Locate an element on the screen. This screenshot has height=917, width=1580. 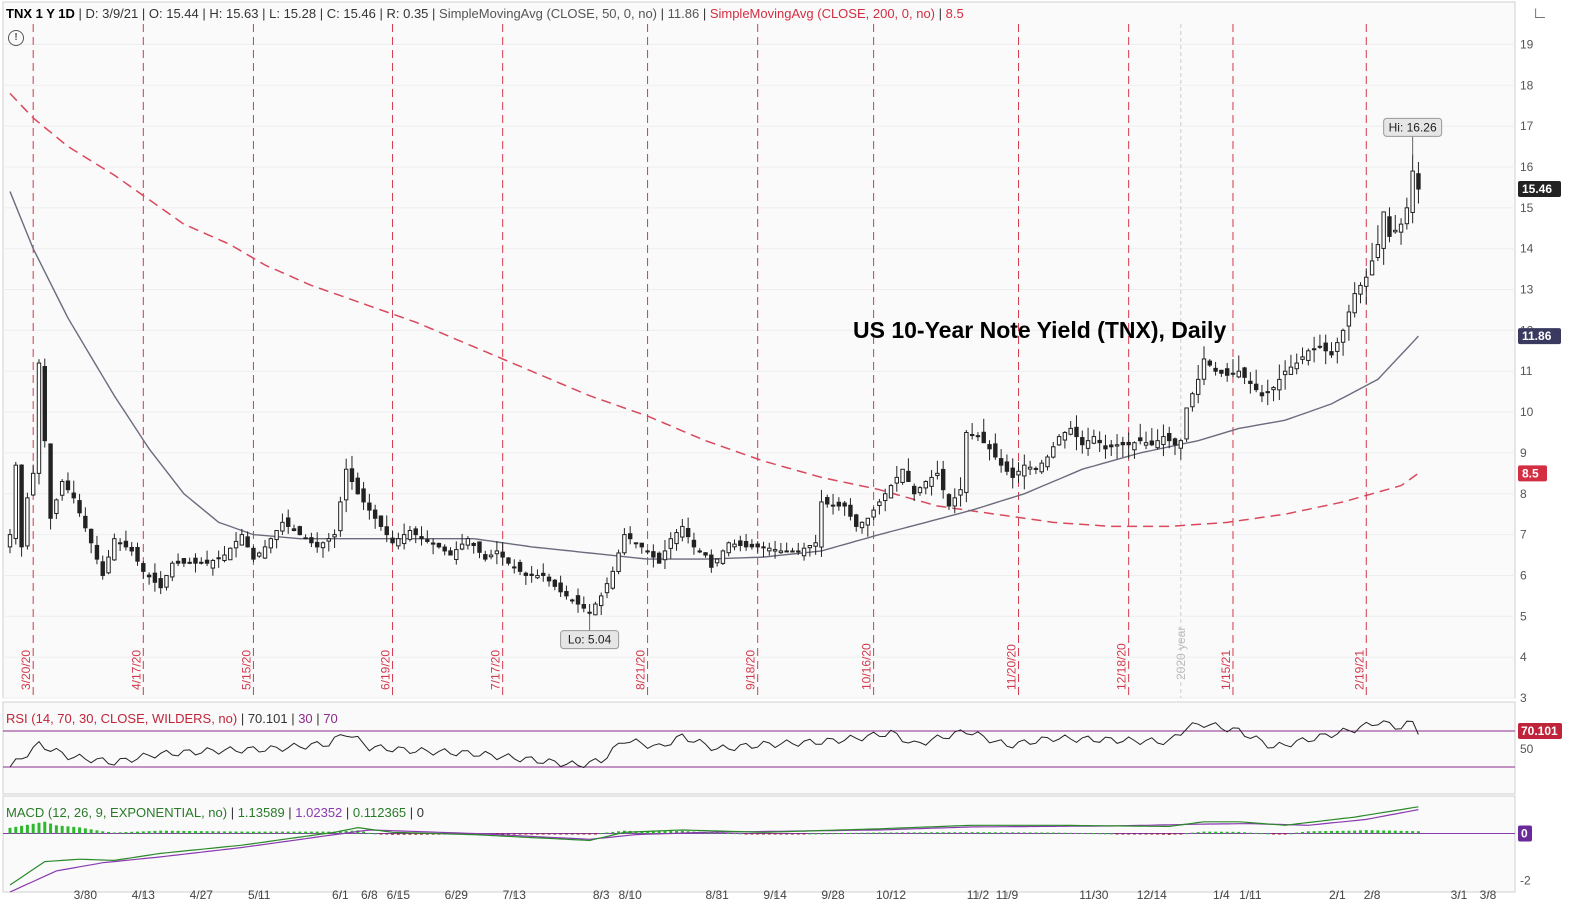
sma200-label: SimpleMovingAvg (CLOSE, 200, 0, no) is located at coordinates (822, 13).